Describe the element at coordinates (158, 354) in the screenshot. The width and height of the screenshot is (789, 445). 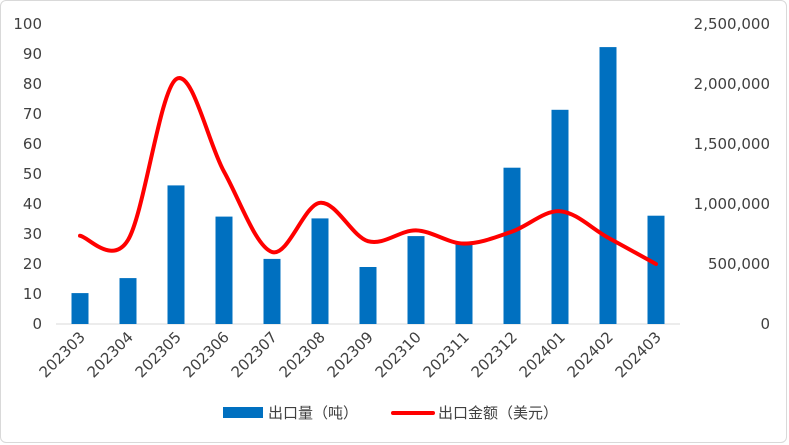
I see `x-tick-label: 202305` at that location.